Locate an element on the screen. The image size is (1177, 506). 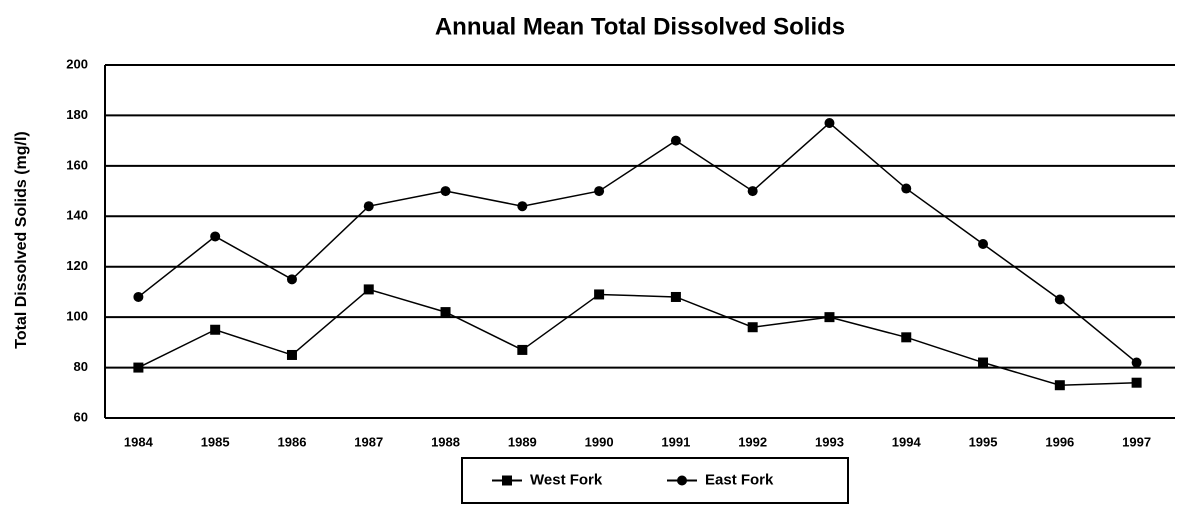
x-tick-label: 1997 is located at coordinates (1136, 441).